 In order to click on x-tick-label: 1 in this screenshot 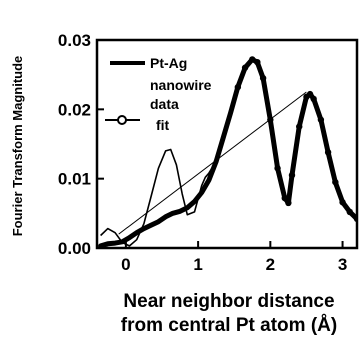, I will do `click(197, 264)`.